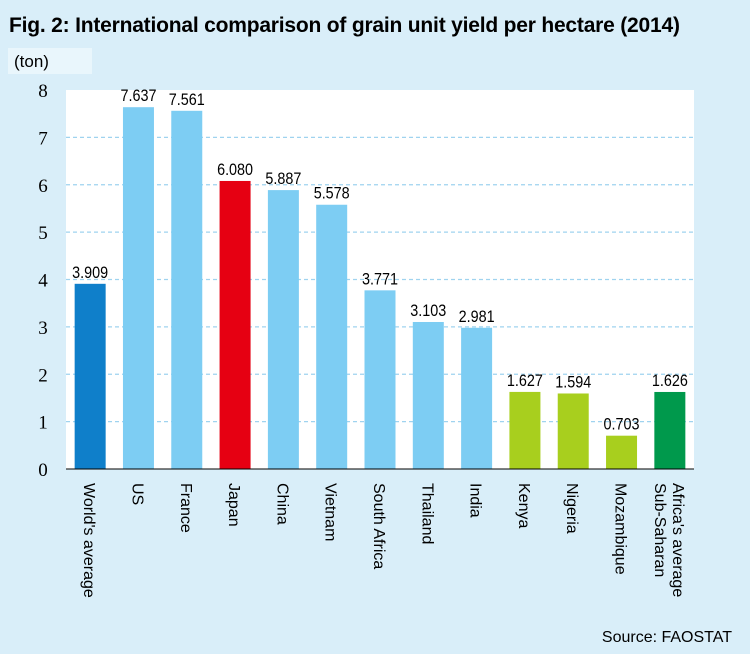  What do you see at coordinates (43, 375) in the screenshot?
I see `y-tick-label: 2` at bounding box center [43, 375].